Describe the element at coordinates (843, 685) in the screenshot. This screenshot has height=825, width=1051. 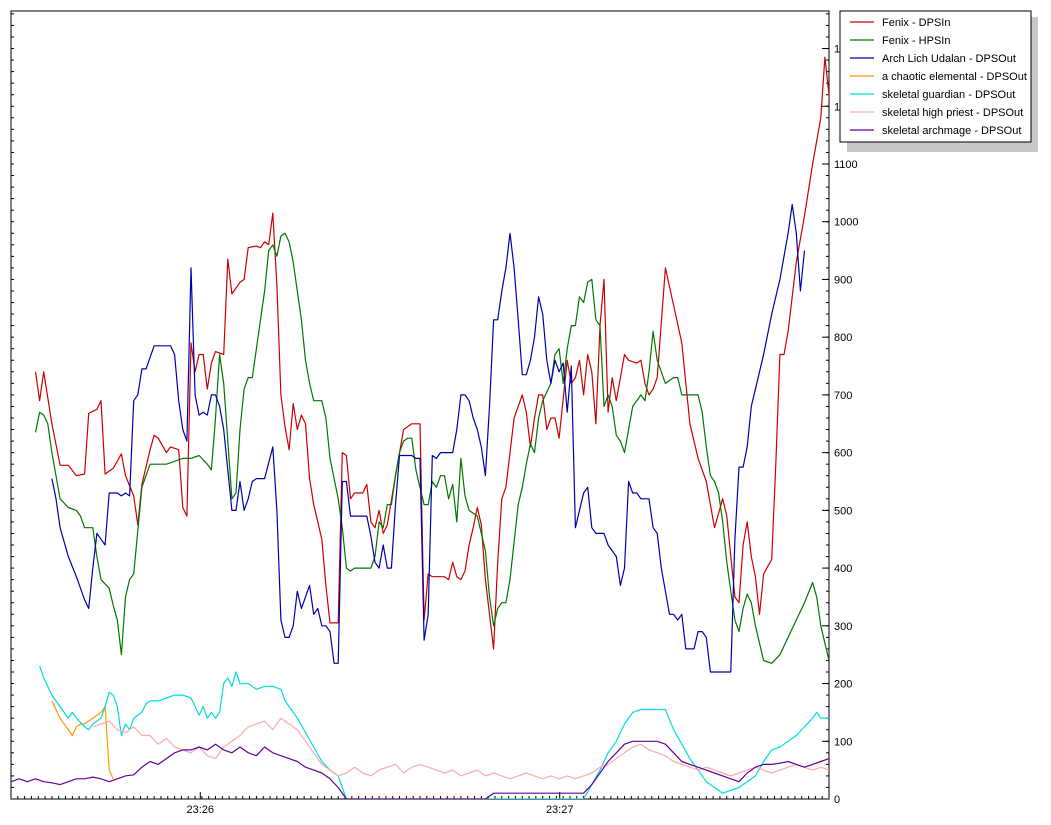
I see `y-tick-label: 200` at that location.